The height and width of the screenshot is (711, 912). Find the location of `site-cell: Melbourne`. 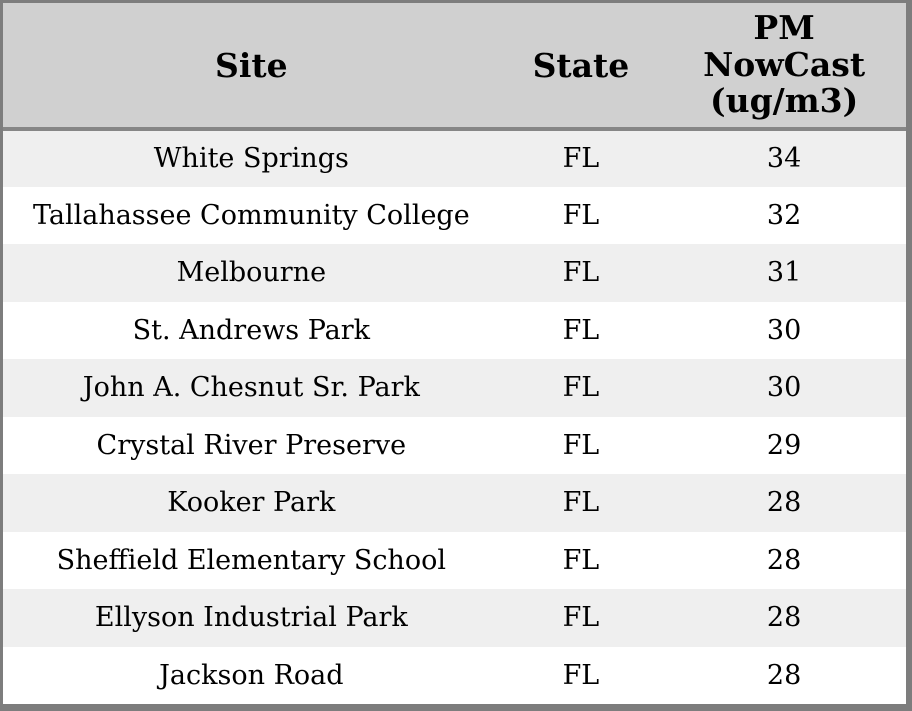

site-cell: Melbourne is located at coordinates (251, 273).